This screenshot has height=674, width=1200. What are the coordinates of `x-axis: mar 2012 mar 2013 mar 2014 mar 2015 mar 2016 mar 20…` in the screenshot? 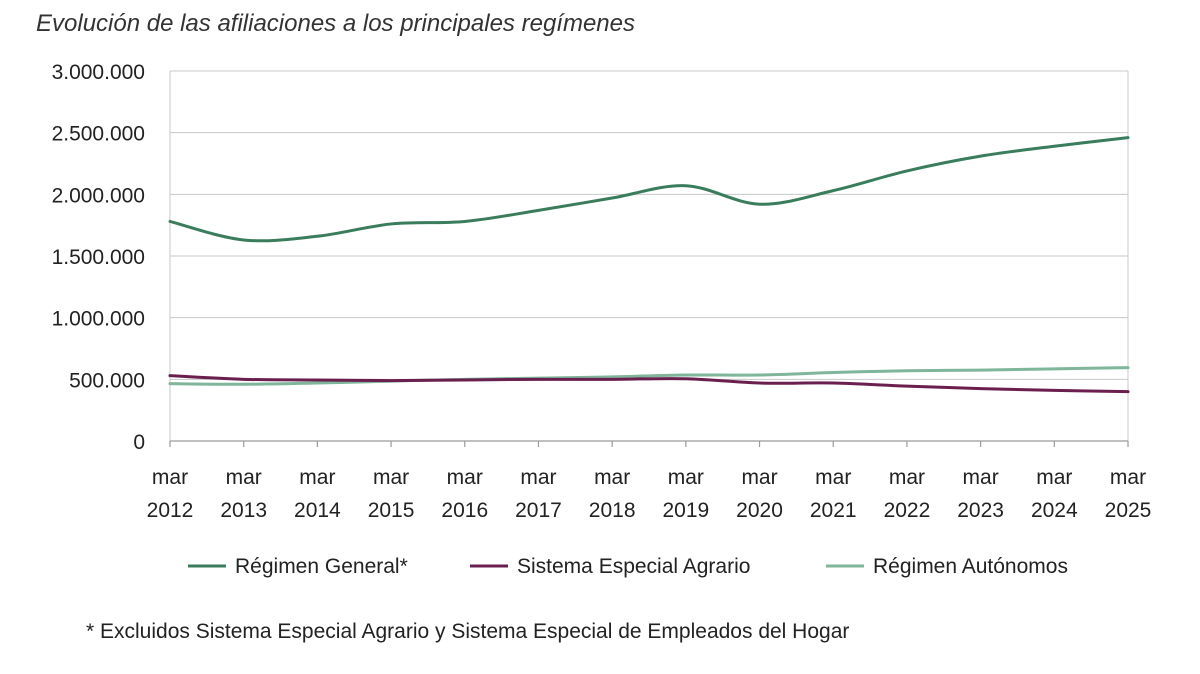 It's located at (649, 481).